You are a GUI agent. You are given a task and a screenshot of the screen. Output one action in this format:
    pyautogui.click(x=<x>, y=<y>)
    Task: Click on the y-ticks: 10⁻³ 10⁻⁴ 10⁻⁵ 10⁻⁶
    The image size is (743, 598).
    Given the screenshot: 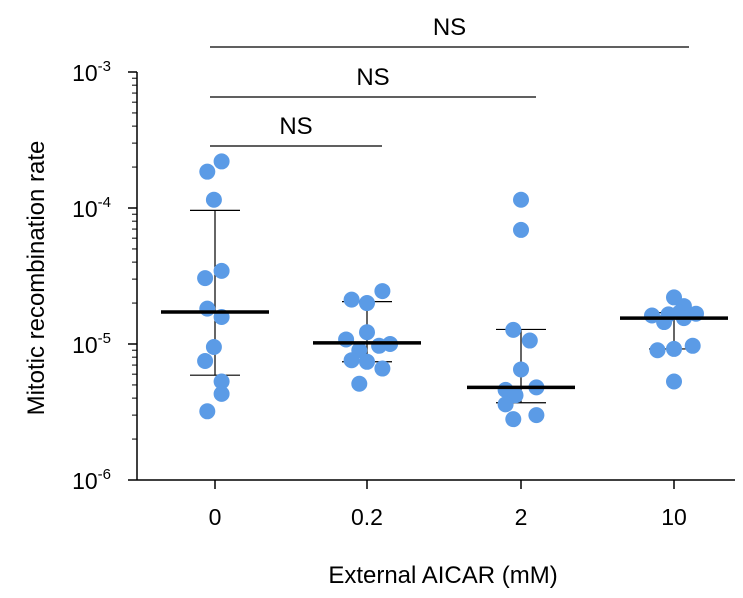 What is the action you would take?
    pyautogui.click(x=104, y=276)
    